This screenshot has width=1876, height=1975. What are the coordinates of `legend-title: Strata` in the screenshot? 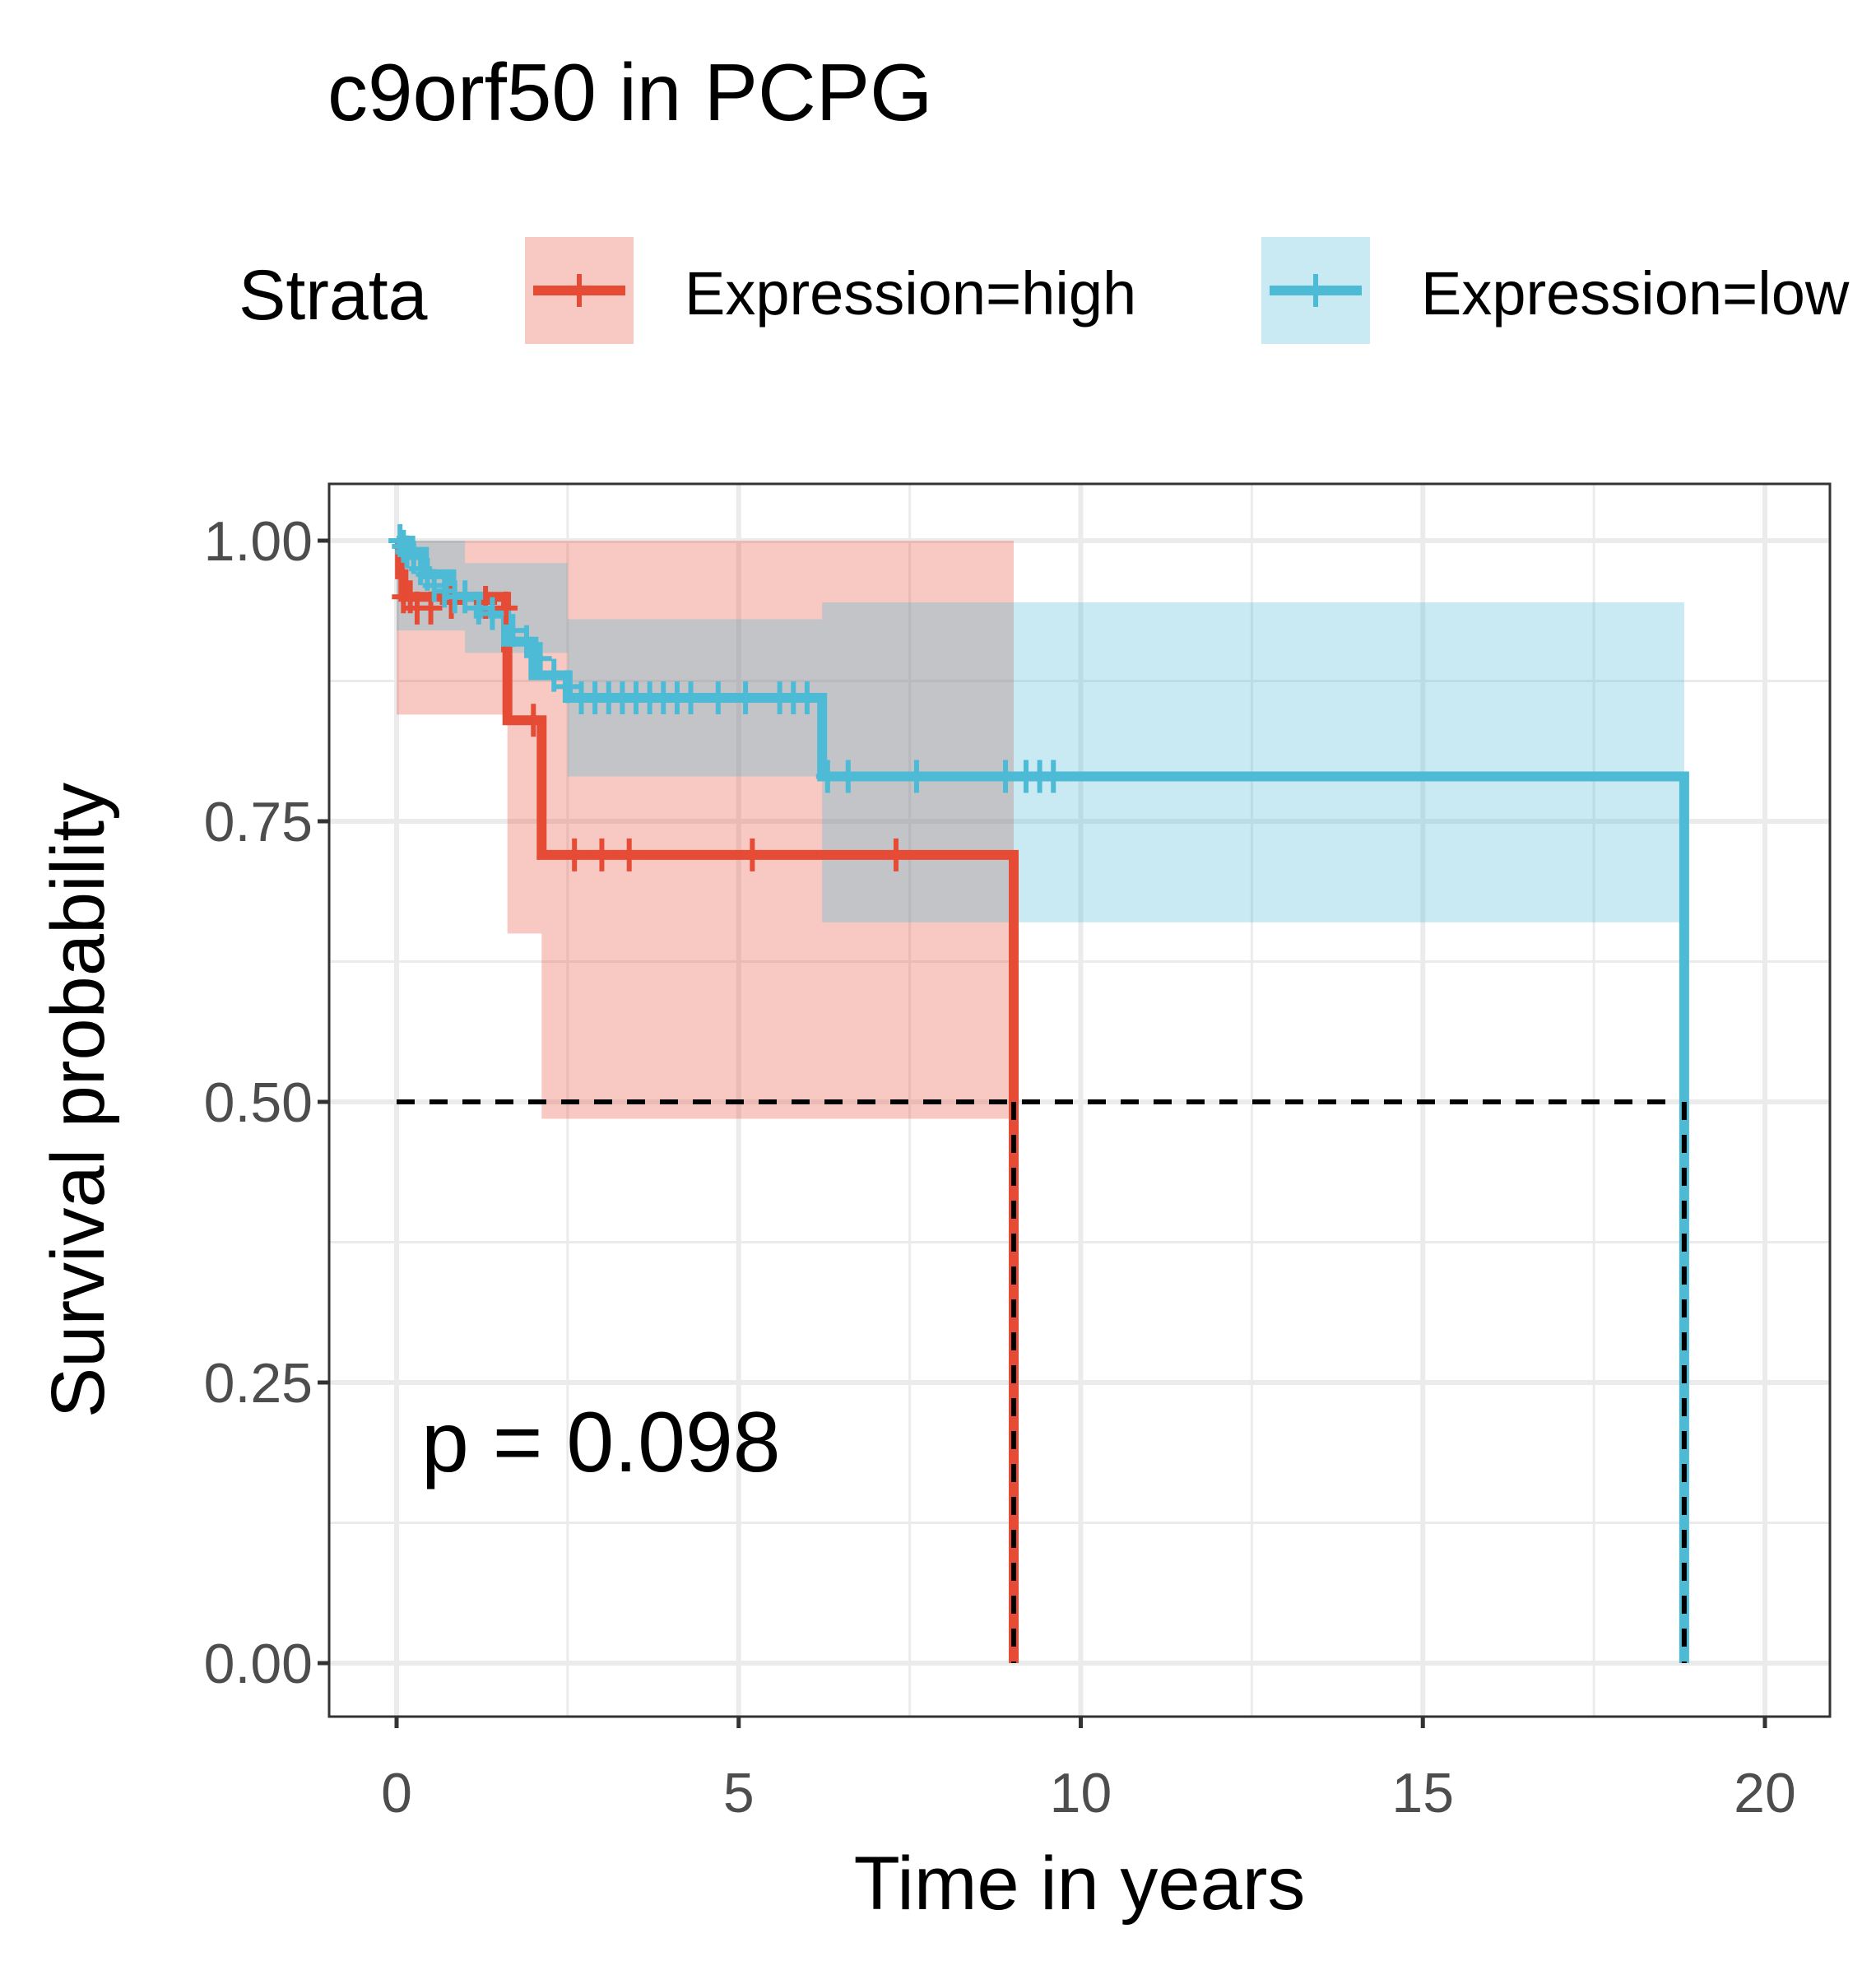 It's located at (333, 295).